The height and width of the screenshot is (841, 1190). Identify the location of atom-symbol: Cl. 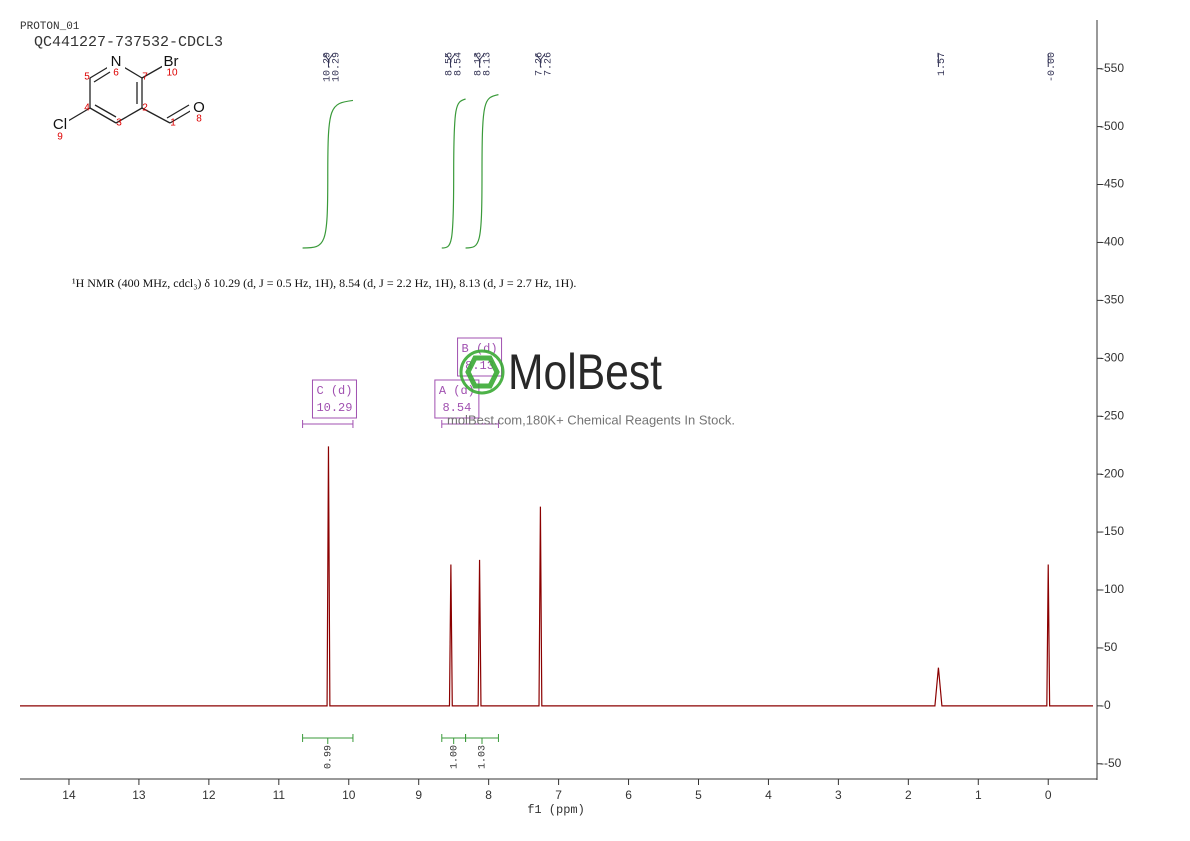
(60, 124).